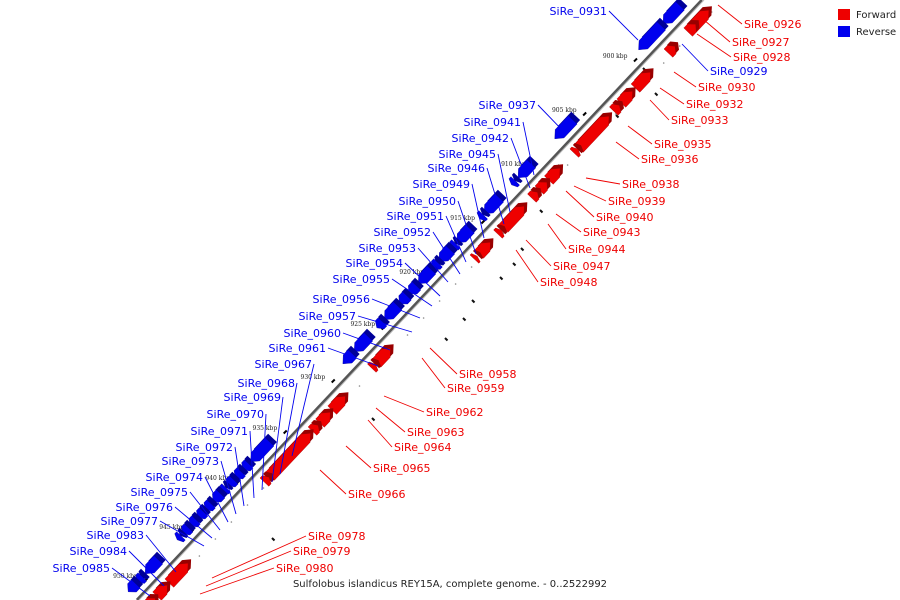 The image size is (900, 600). What do you see at coordinates (283, 364) in the screenshot?
I see `gene-label-SiRe_0967: SiRe_0967` at bounding box center [283, 364].